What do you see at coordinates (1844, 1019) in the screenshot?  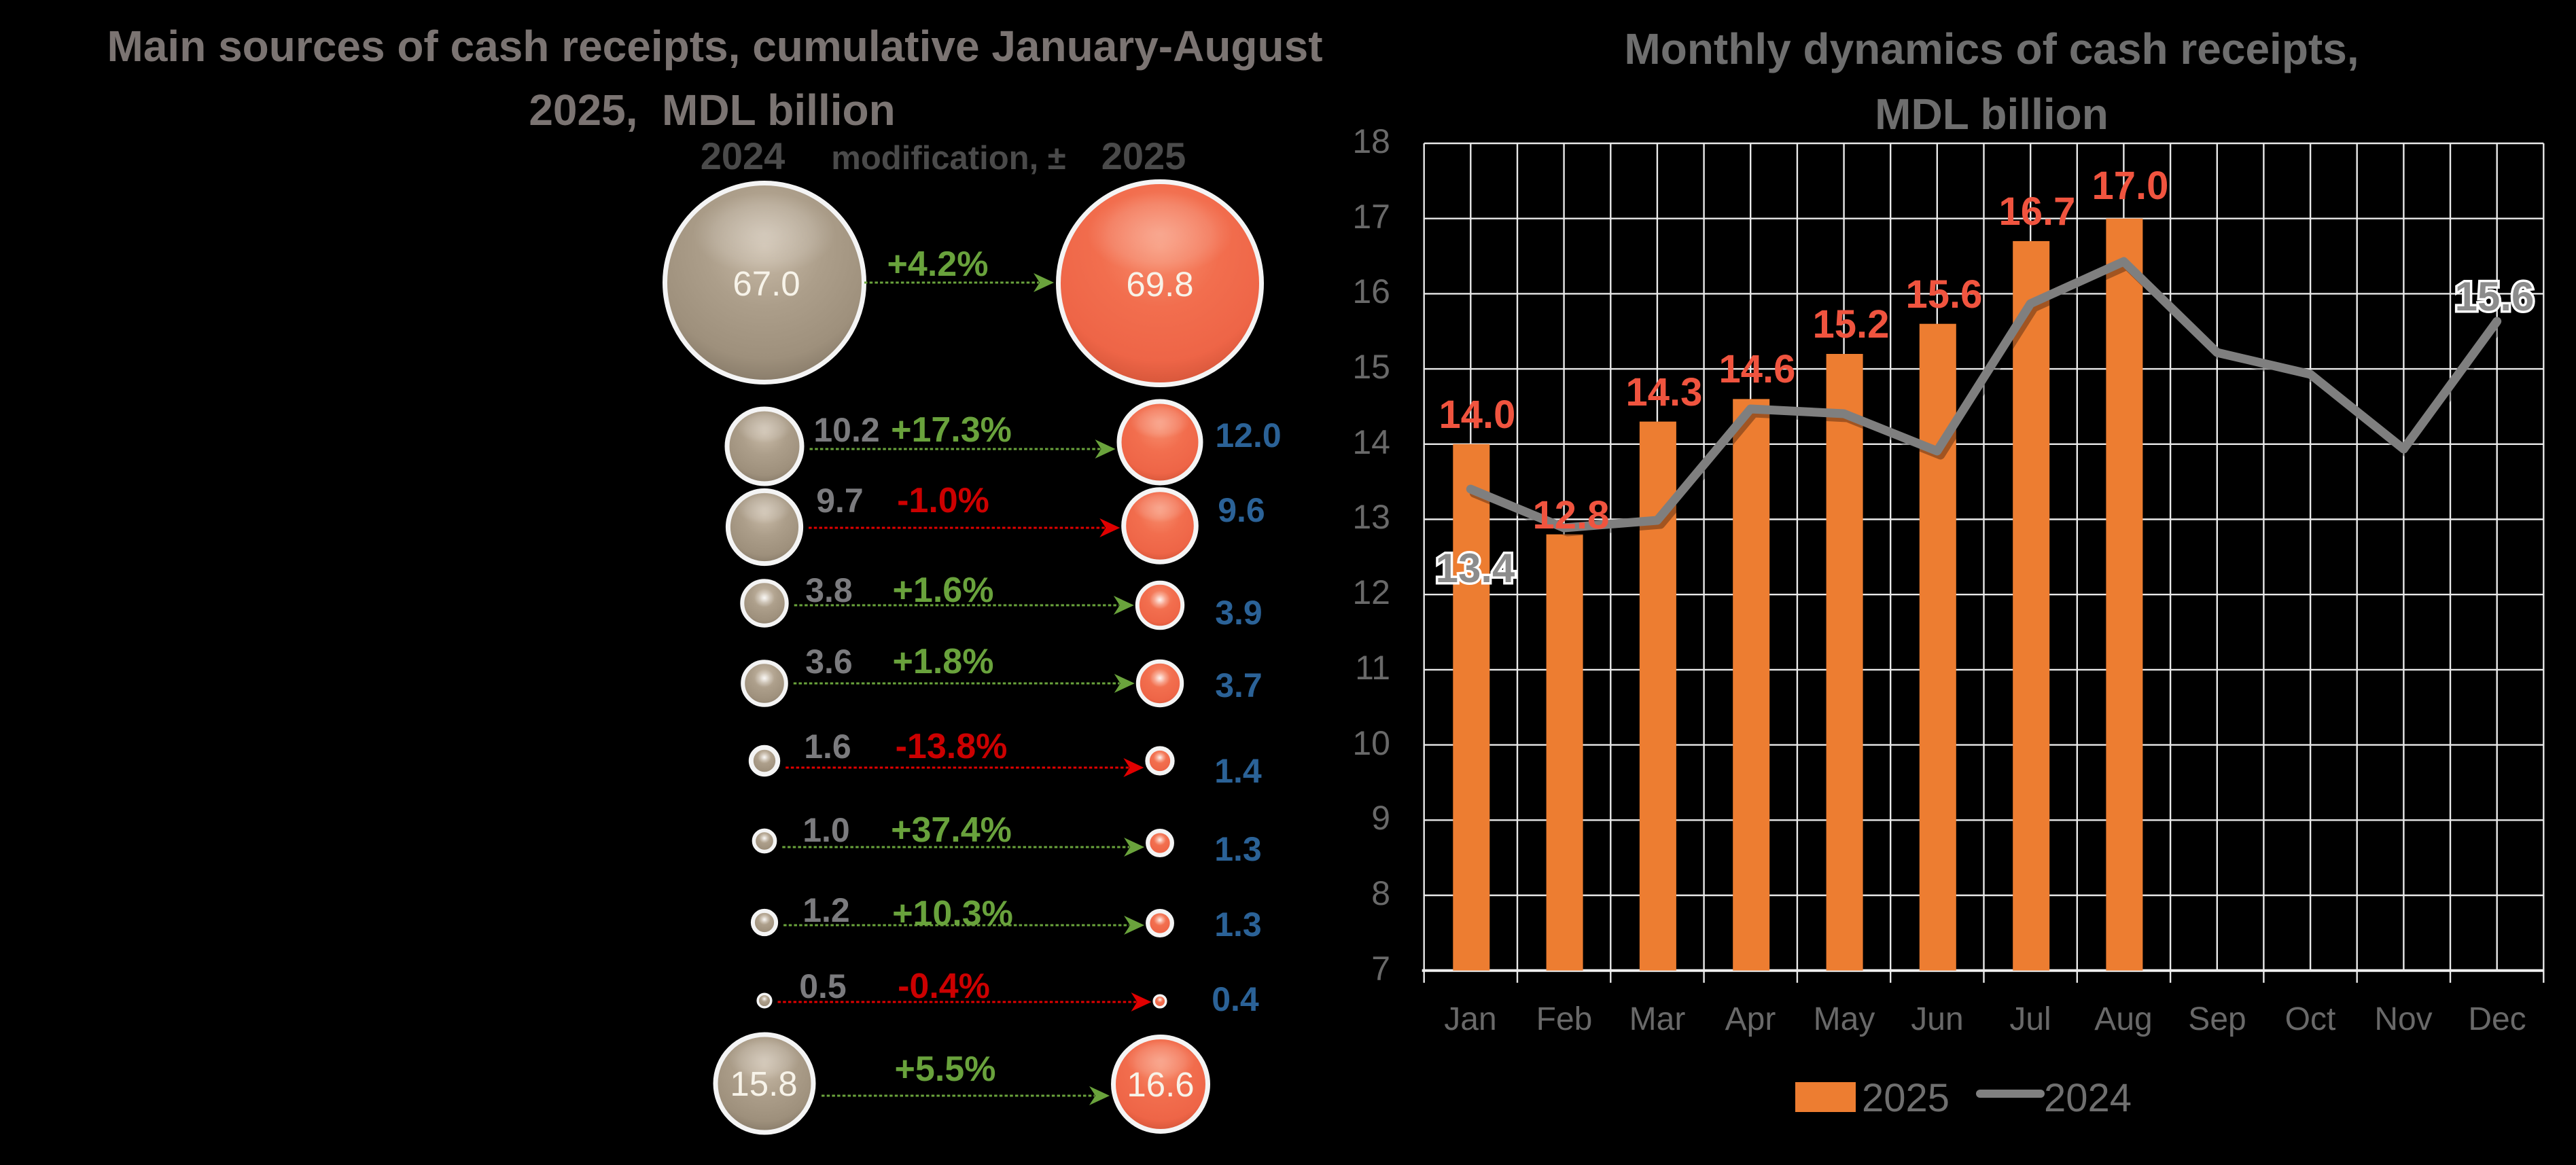 I see `svg-text: May` at bounding box center [1844, 1019].